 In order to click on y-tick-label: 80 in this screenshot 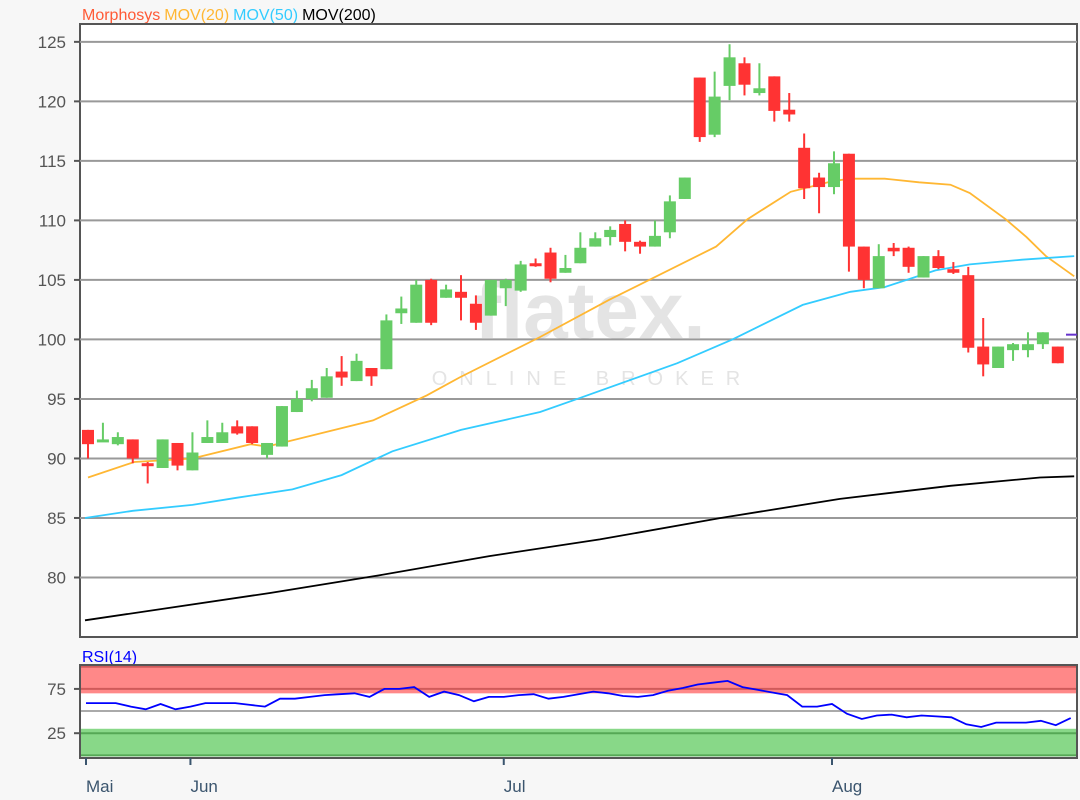, I will do `click(56, 577)`.